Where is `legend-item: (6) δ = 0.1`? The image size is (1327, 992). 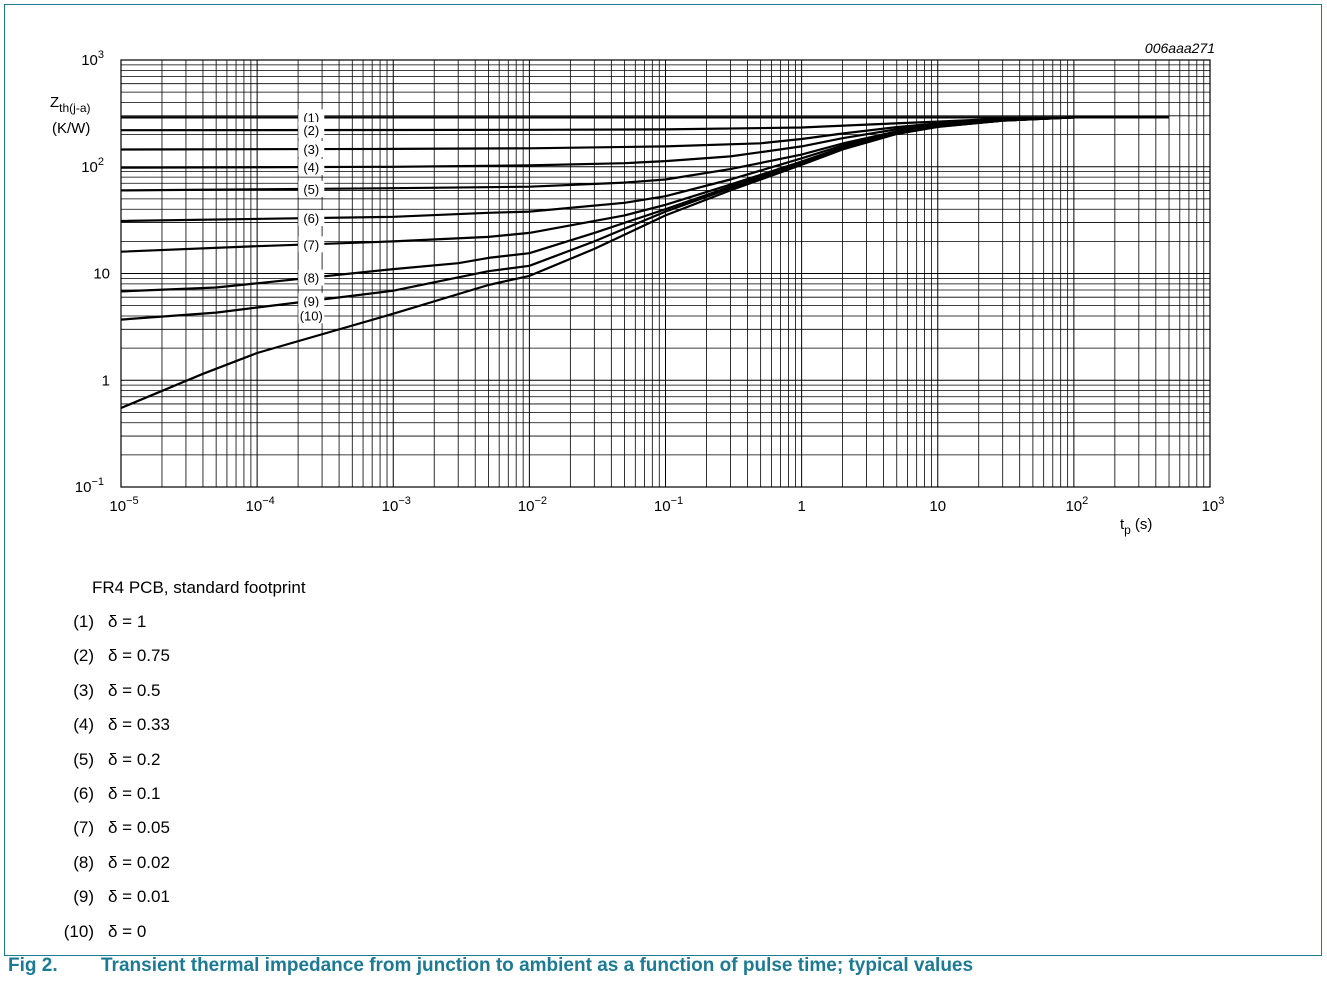 legend-item: (6) δ = 0.1 is located at coordinates (200, 795).